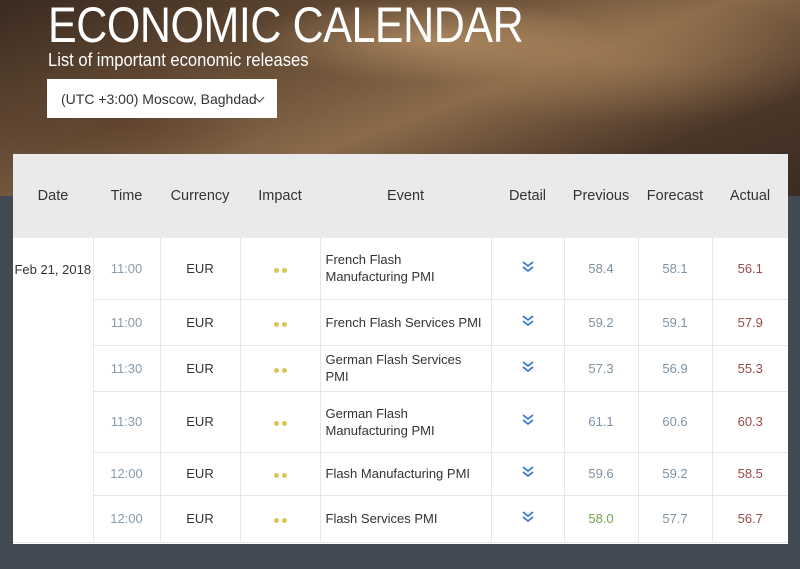 The height and width of the screenshot is (569, 800). What do you see at coordinates (601, 322) in the screenshot?
I see `previous-cell: 59.2` at bounding box center [601, 322].